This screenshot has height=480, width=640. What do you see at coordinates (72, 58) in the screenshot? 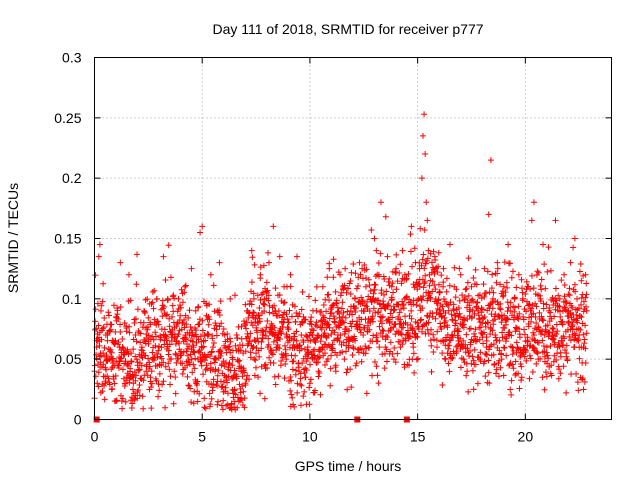
I see `y-tick-label: 0.3` at bounding box center [72, 58].